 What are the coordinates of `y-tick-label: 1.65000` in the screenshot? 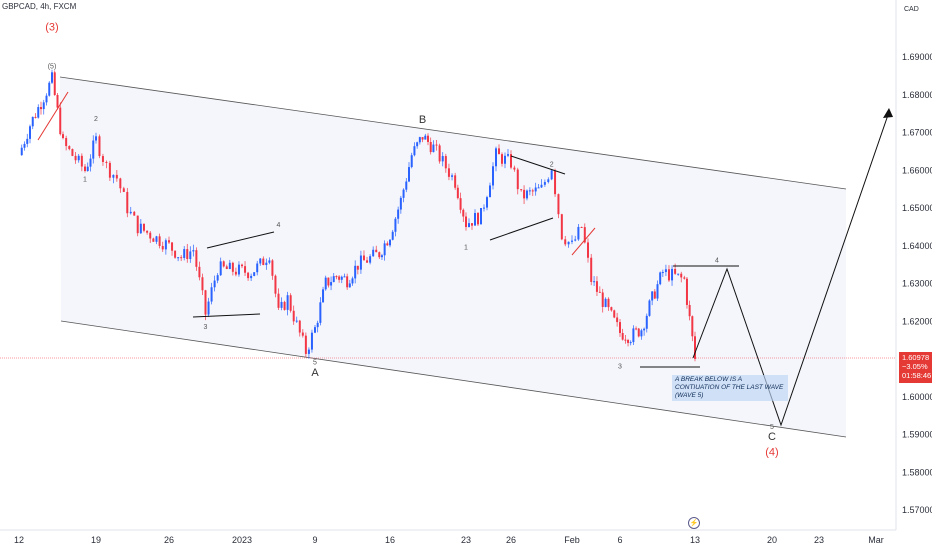 It's located at (917, 208).